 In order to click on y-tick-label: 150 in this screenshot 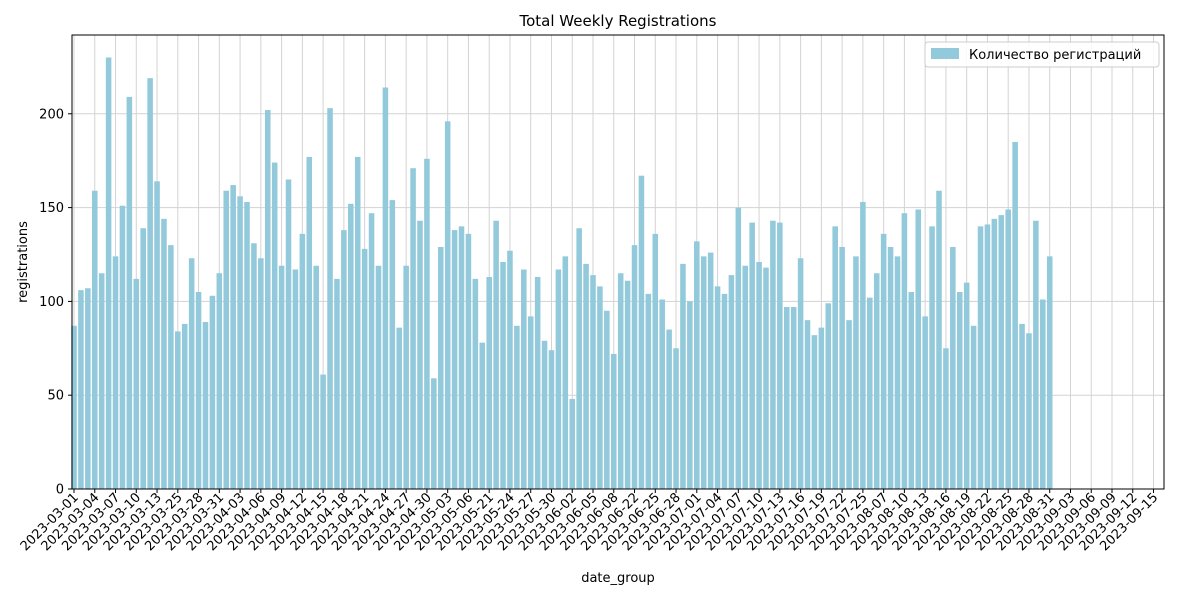, I will do `click(51, 208)`.